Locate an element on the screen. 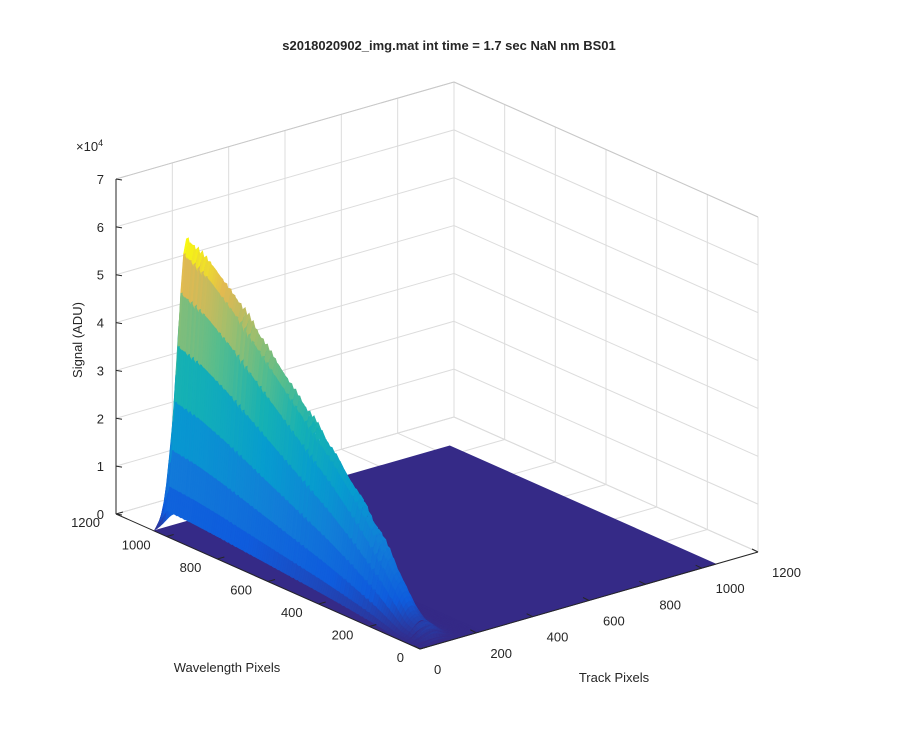  z-tick-label: 4 is located at coordinates (100, 323).